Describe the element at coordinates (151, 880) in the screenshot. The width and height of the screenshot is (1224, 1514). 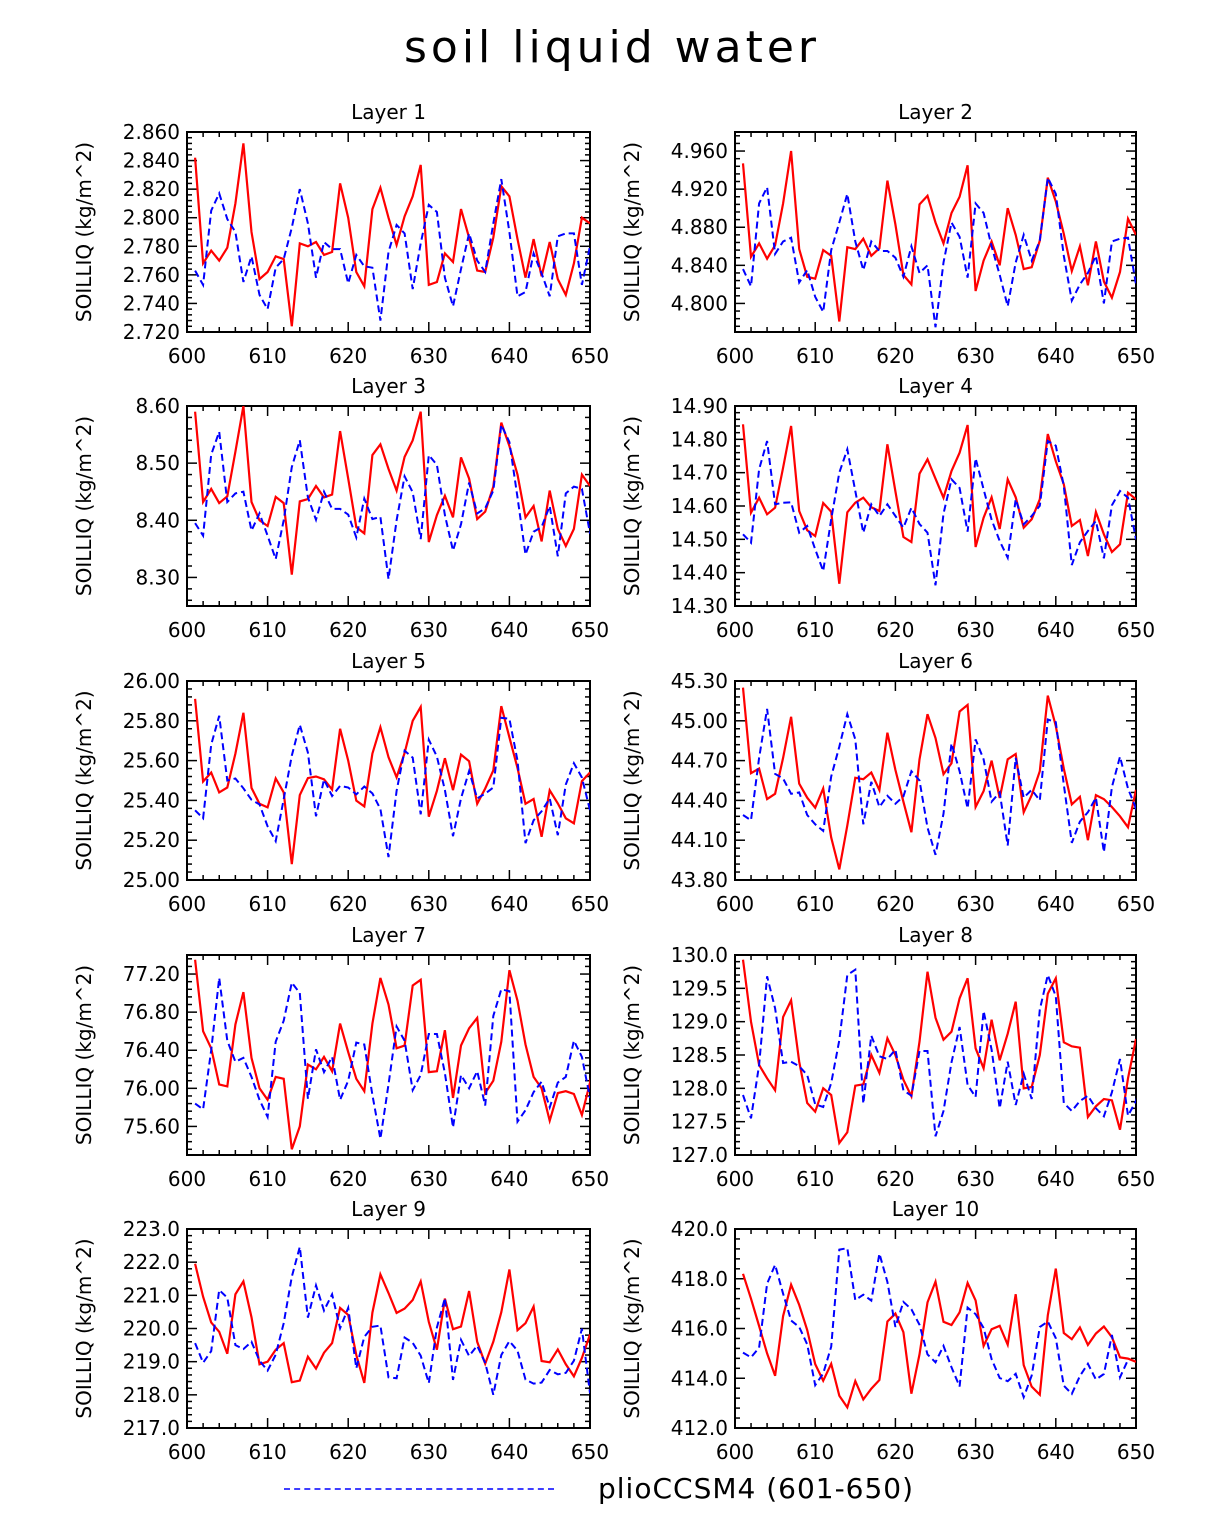
I see `y-tick-label: 25.00` at that location.